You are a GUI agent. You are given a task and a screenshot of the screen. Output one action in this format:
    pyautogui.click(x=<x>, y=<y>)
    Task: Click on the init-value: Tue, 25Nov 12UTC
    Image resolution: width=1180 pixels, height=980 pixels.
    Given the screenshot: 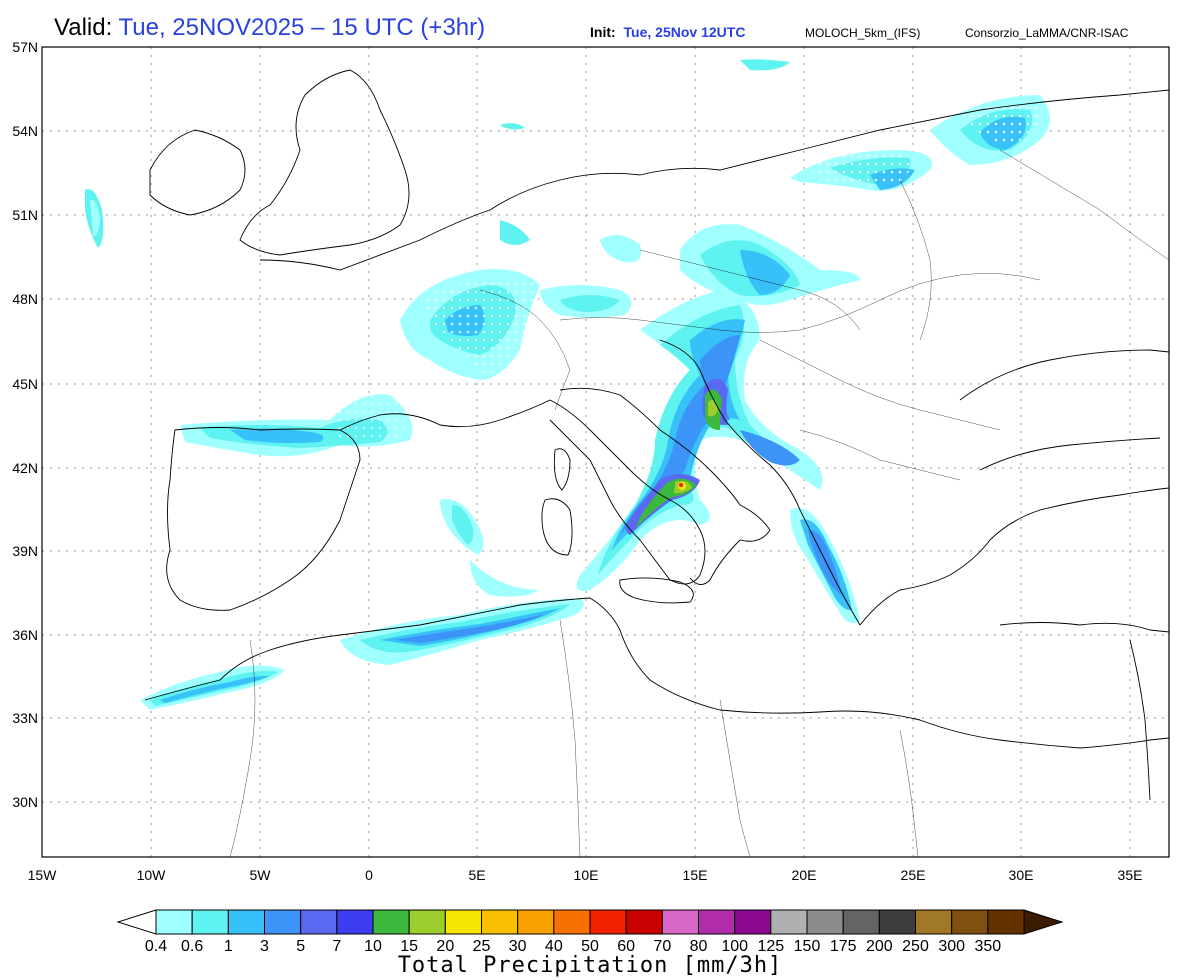 What is the action you would take?
    pyautogui.click(x=684, y=32)
    